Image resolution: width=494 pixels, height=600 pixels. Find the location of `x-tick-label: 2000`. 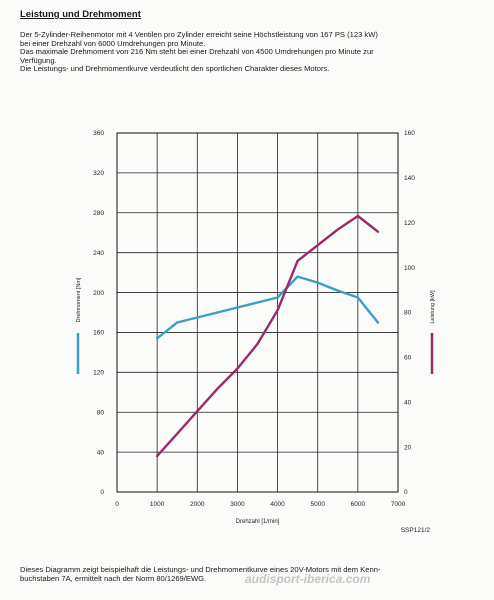

x-tick-label: 2000 is located at coordinates (197, 504).